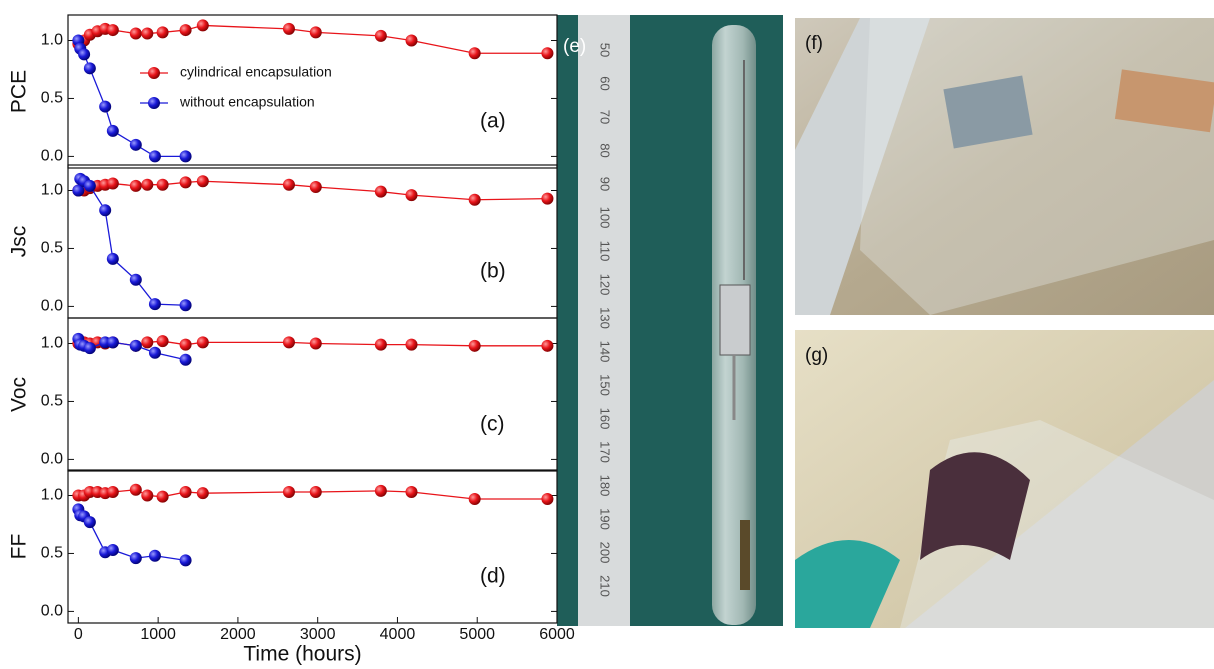 Image resolution: width=1214 pixels, height=669 pixels. Describe the element at coordinates (154, 73) in the screenshot. I see `legend-marker` at that location.